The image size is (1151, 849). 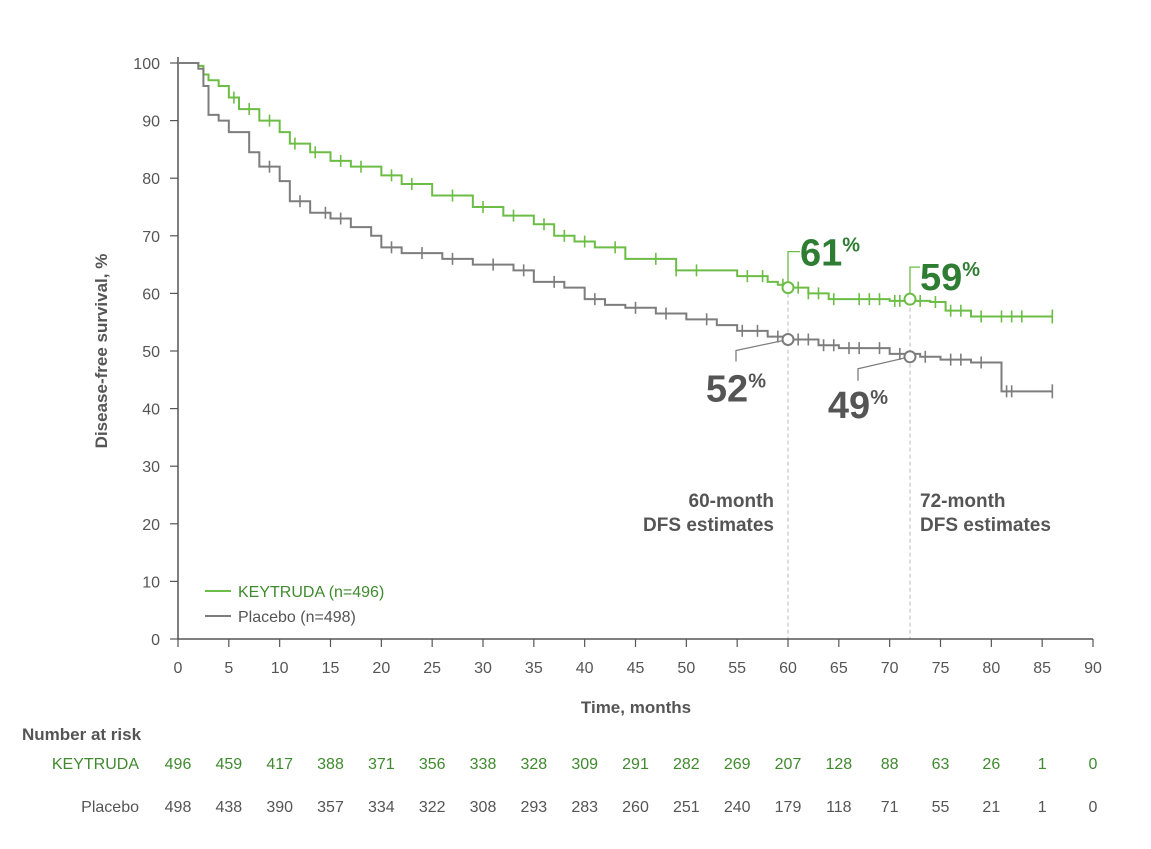 I want to click on risk-cell: 71, so click(x=890, y=807).